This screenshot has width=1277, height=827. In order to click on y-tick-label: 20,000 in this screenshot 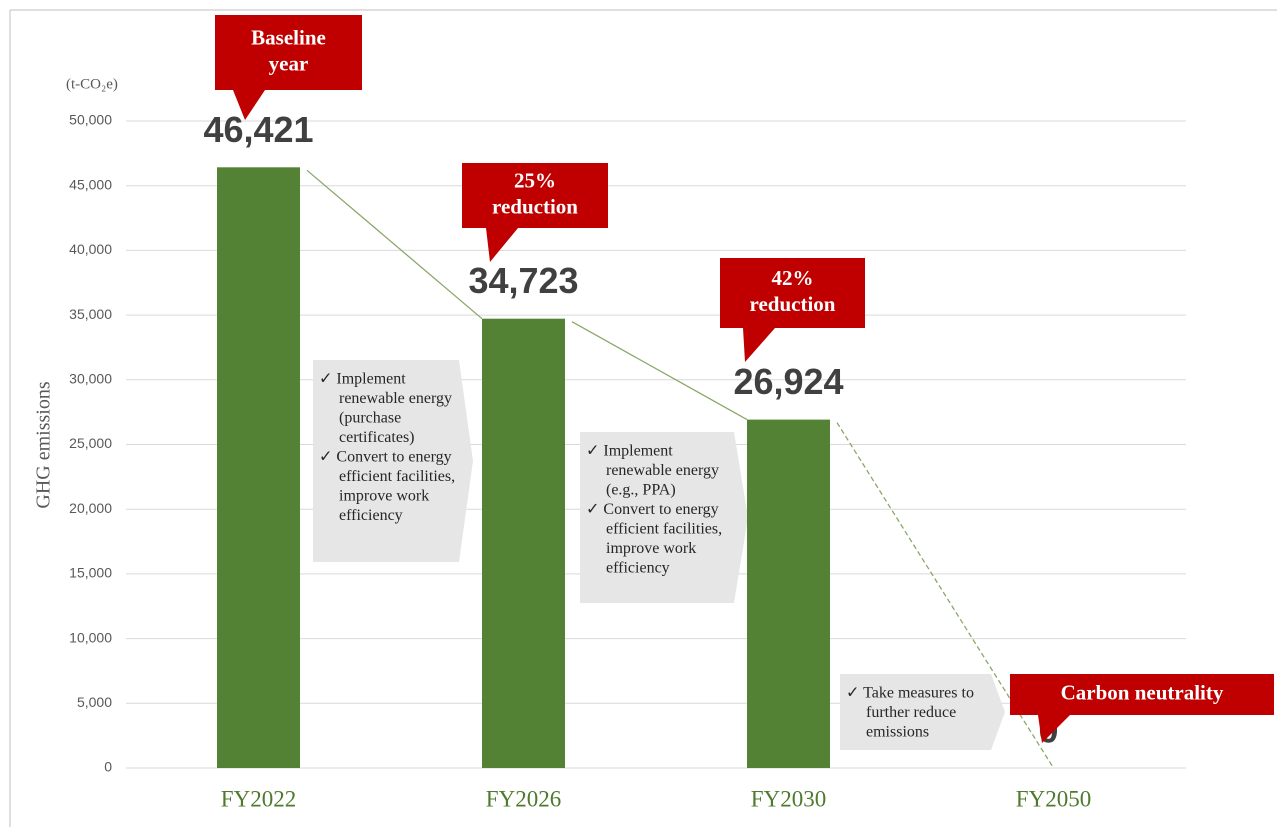, I will do `click(90, 508)`.